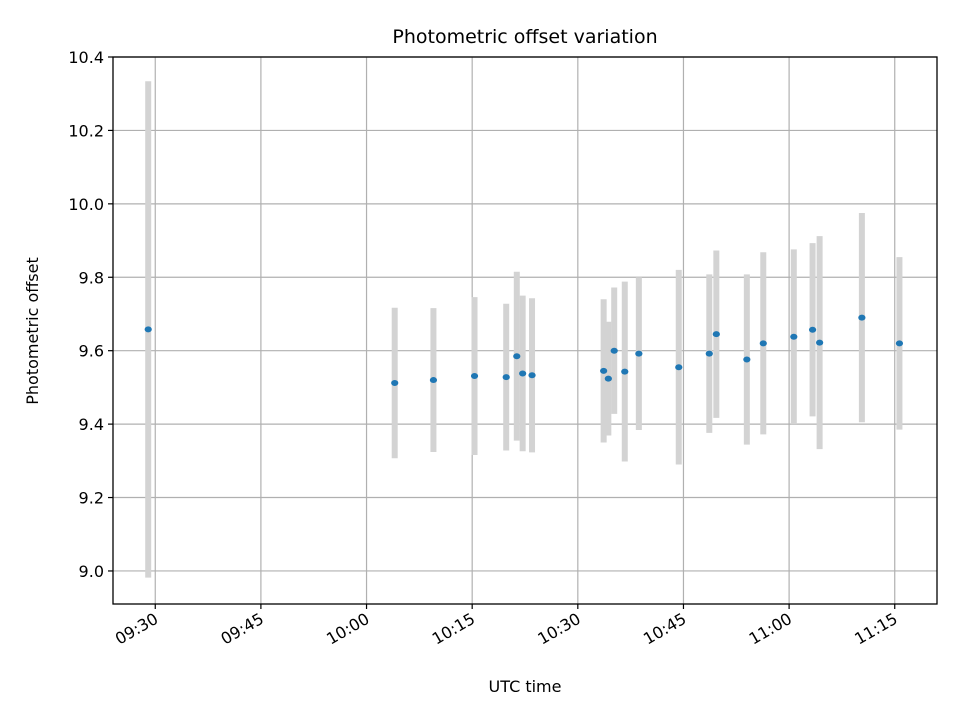 The height and width of the screenshot is (720, 960). Describe the element at coordinates (86, 130) in the screenshot. I see `y-tick-label: 10.2` at that location.